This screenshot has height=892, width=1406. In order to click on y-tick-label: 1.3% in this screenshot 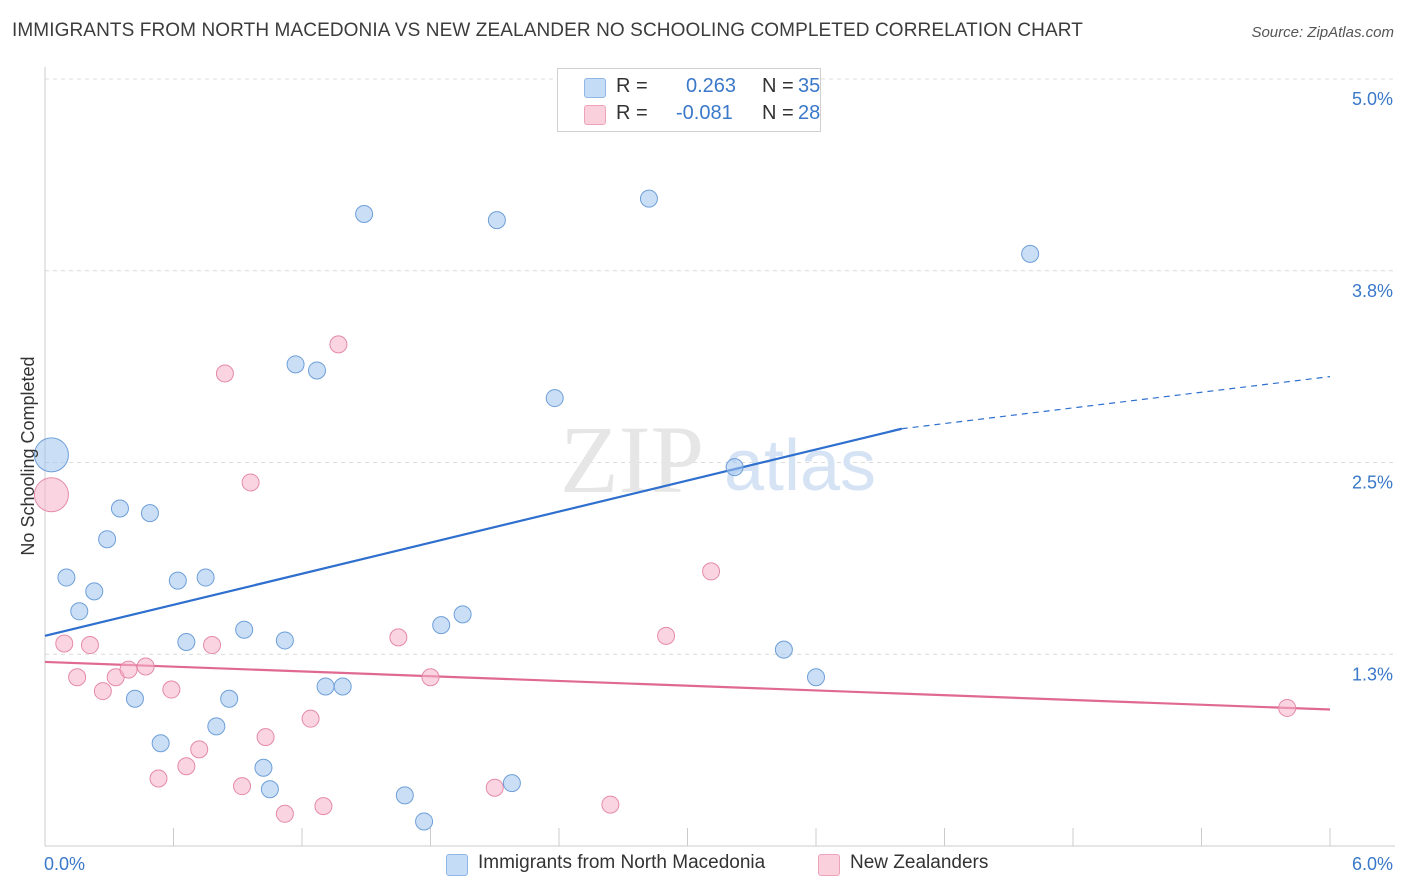, I will do `click(1372, 674)`.